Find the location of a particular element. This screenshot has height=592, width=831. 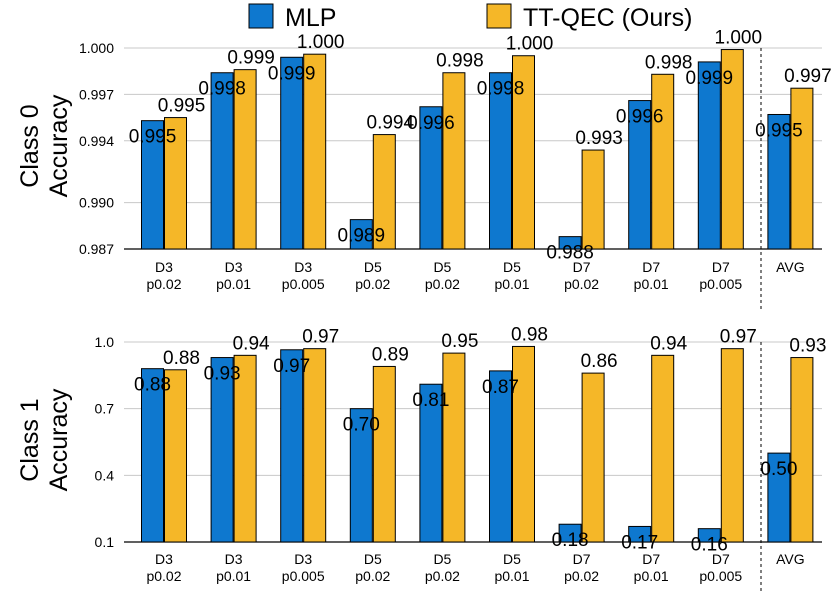

data-label-mlp-6: 0.988 is located at coordinates (570, 253).